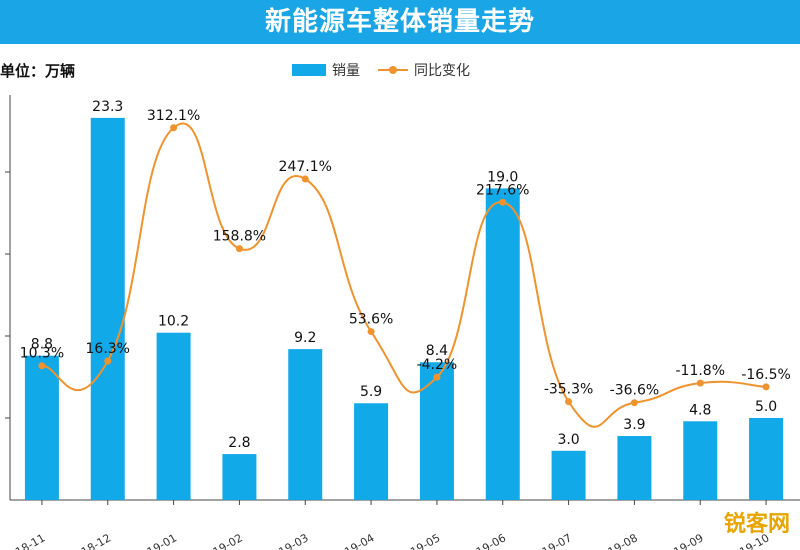 The image size is (800, 550). I want to click on legend-bar-label: 销量, so click(346, 71).